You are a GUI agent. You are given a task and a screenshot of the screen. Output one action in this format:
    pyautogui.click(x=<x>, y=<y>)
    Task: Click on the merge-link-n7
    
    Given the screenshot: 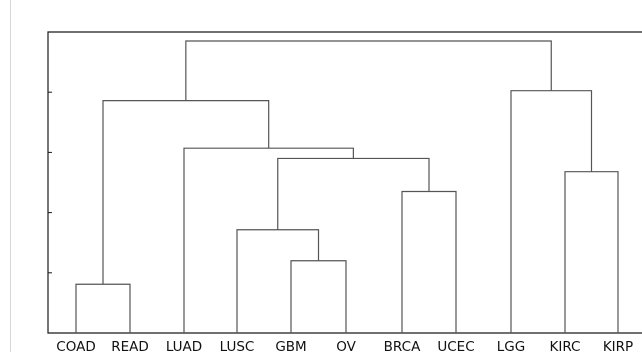 What is the action you would take?
    pyautogui.click(x=268, y=240)
    